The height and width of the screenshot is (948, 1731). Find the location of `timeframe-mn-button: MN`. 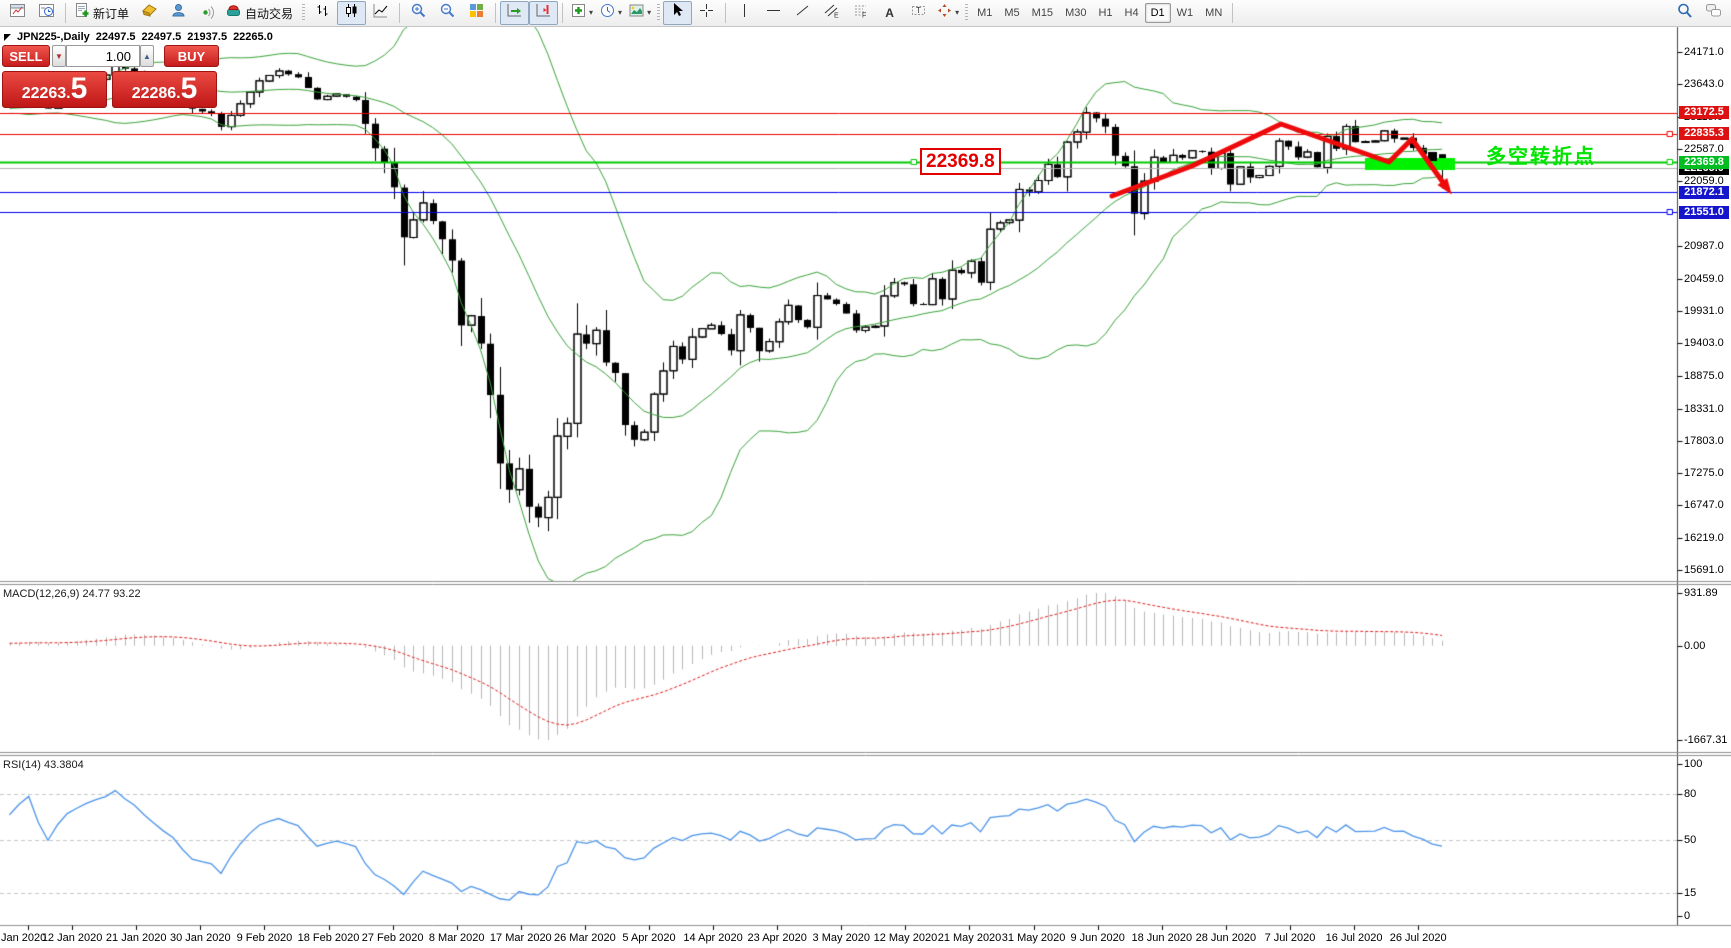

timeframe-mn-button: MN is located at coordinates (1213, 13).